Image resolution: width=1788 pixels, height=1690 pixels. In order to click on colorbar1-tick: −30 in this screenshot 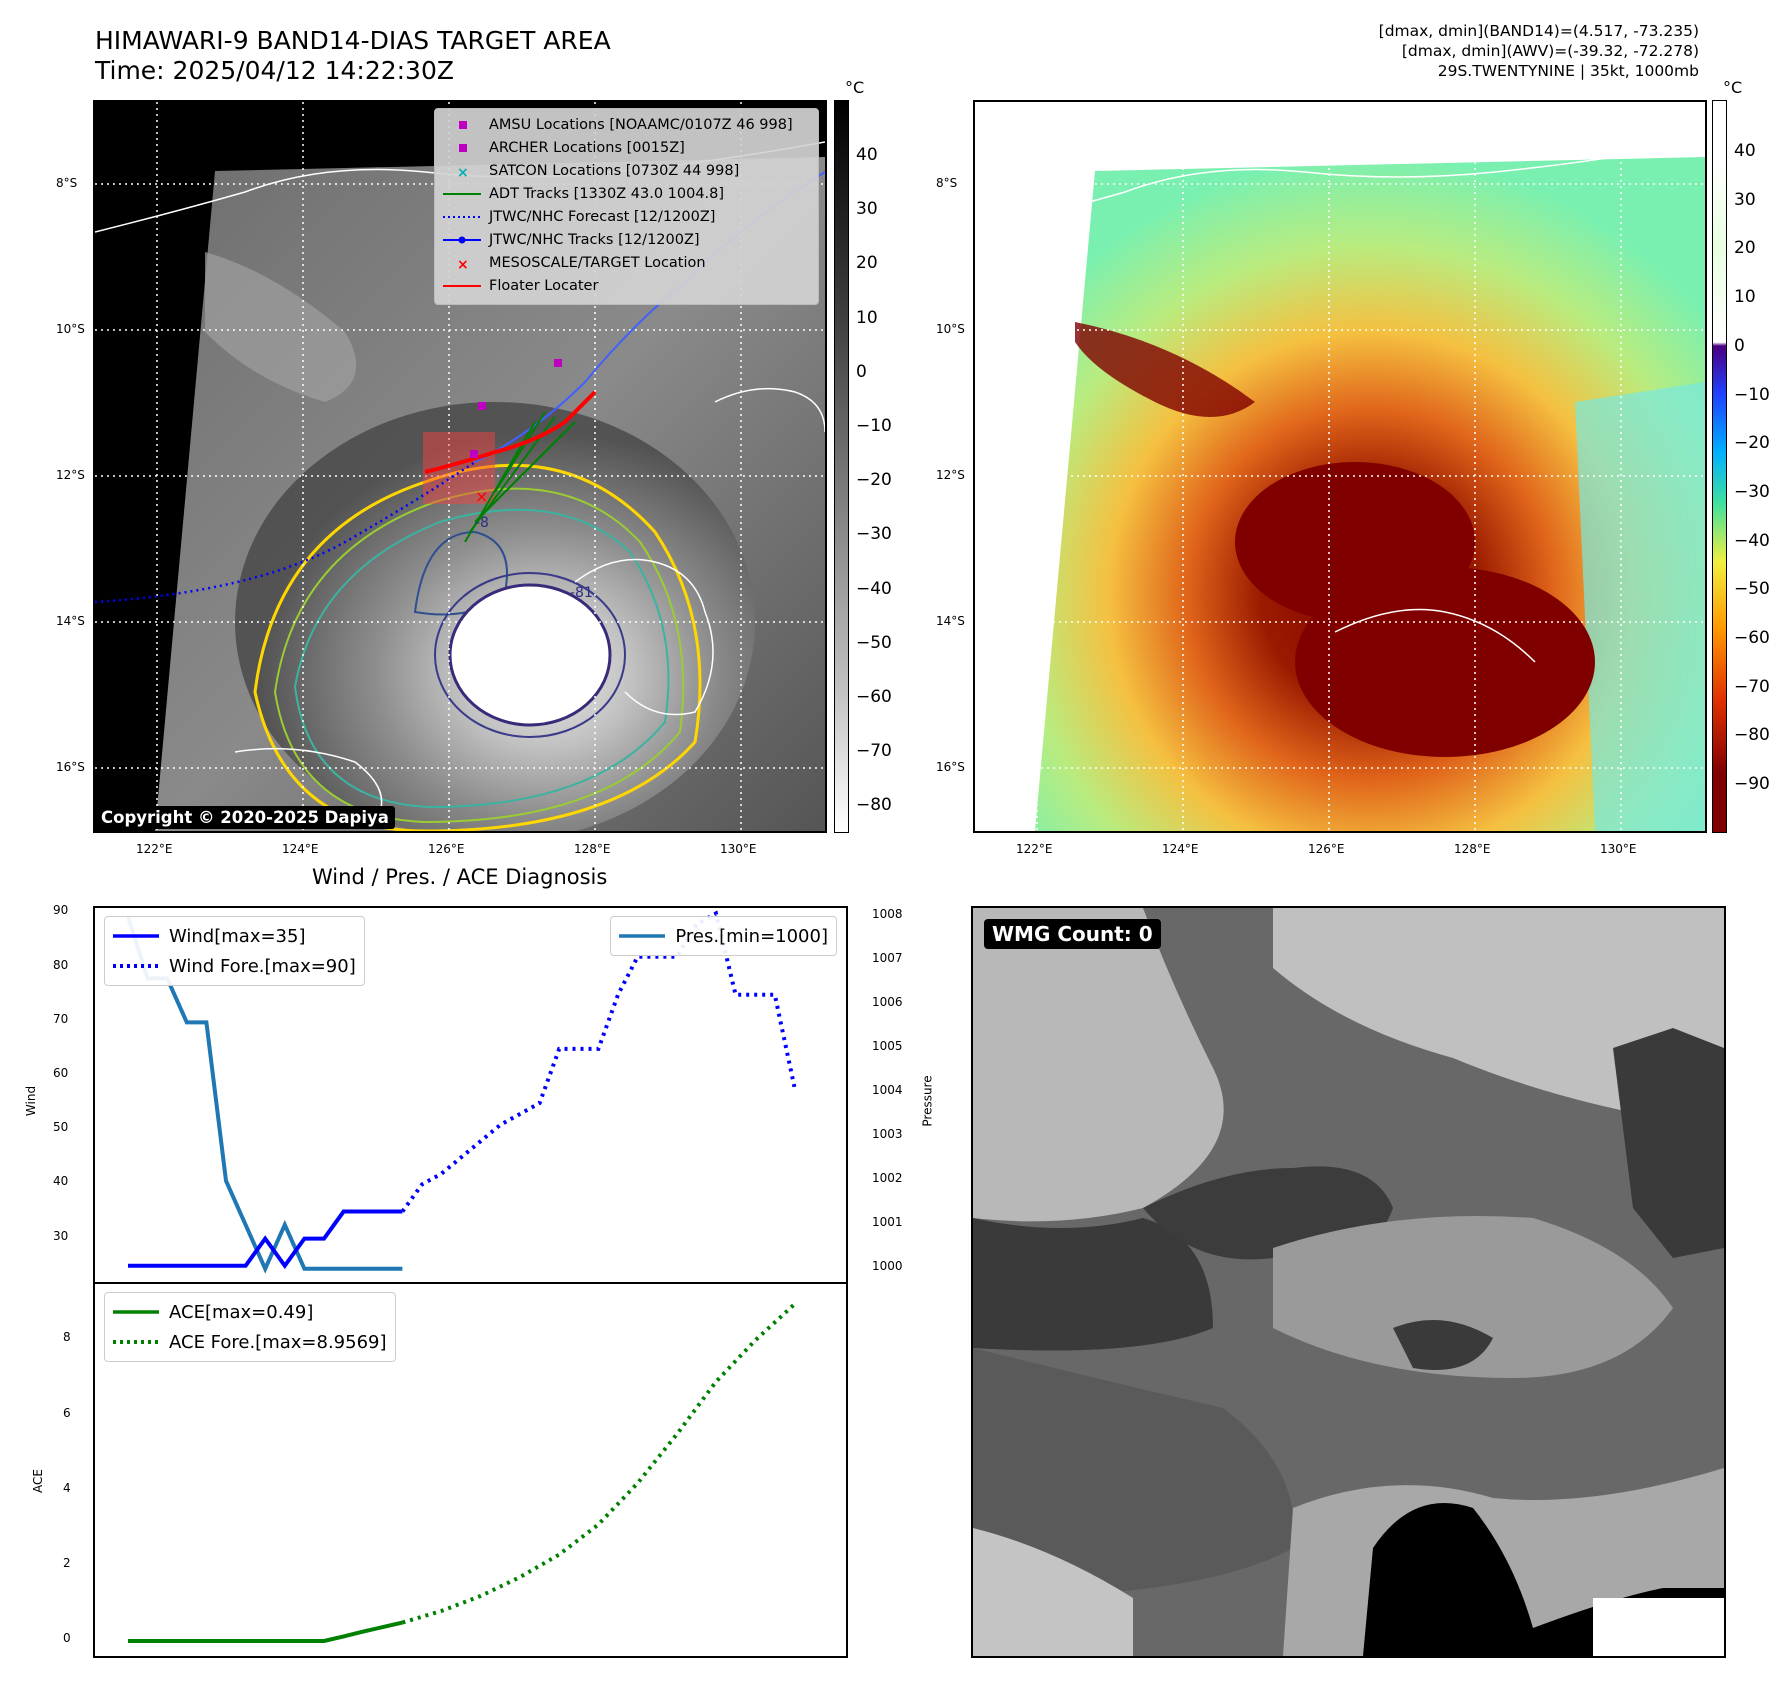, I will do `click(874, 534)`.